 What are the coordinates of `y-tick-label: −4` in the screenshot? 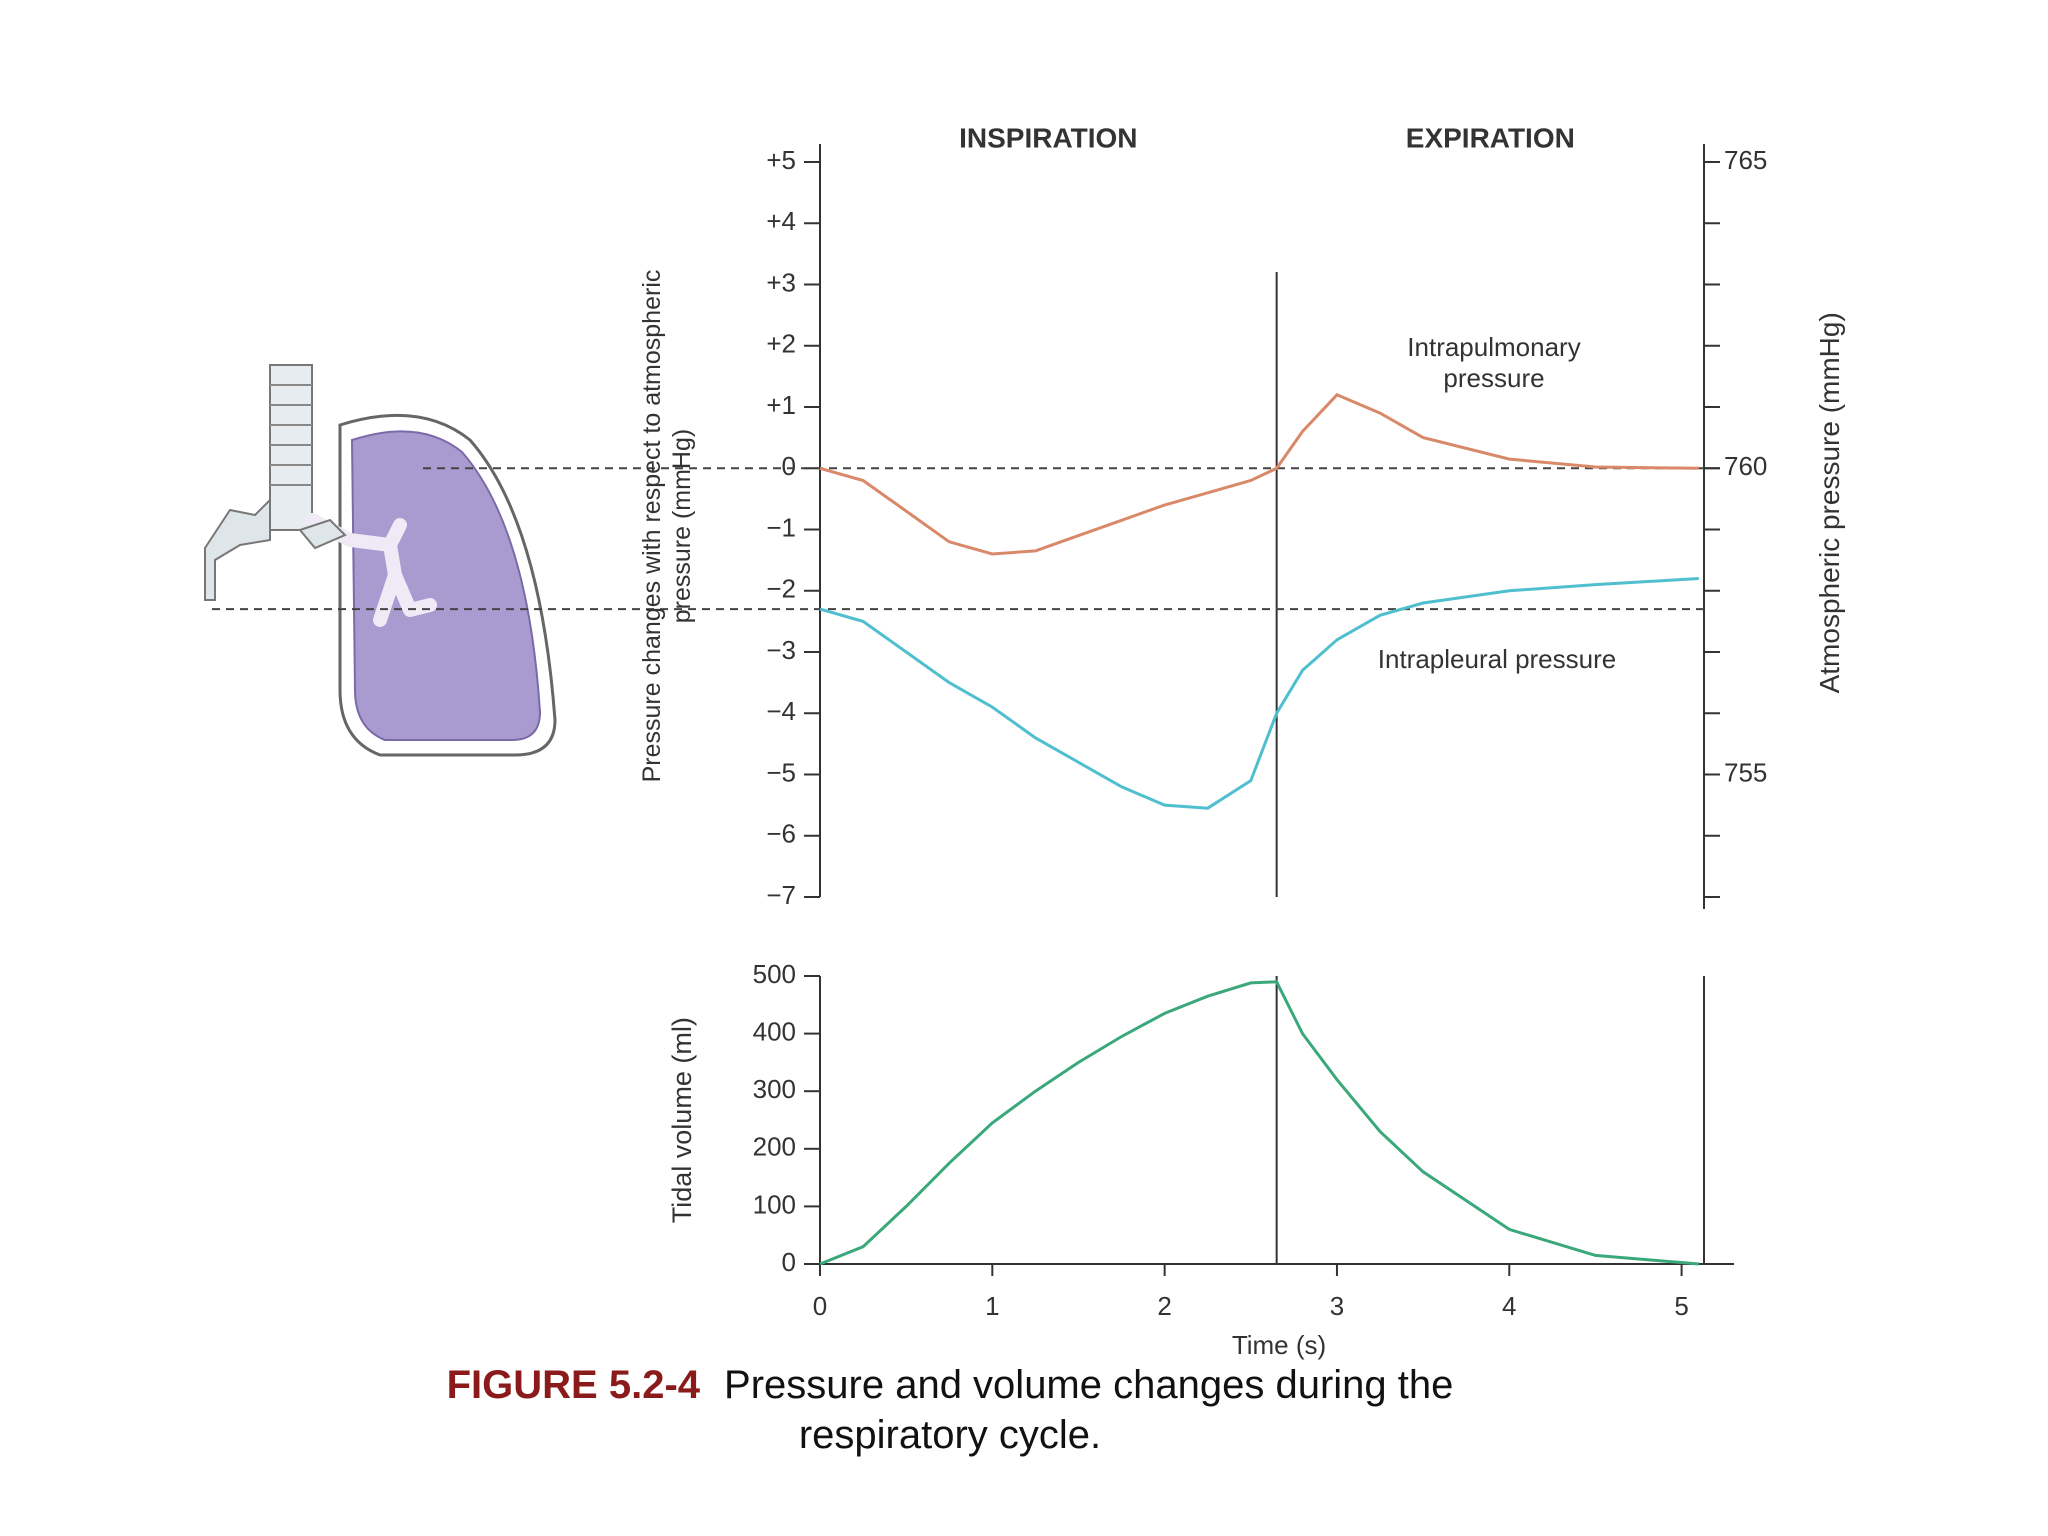 It's located at (781, 711).